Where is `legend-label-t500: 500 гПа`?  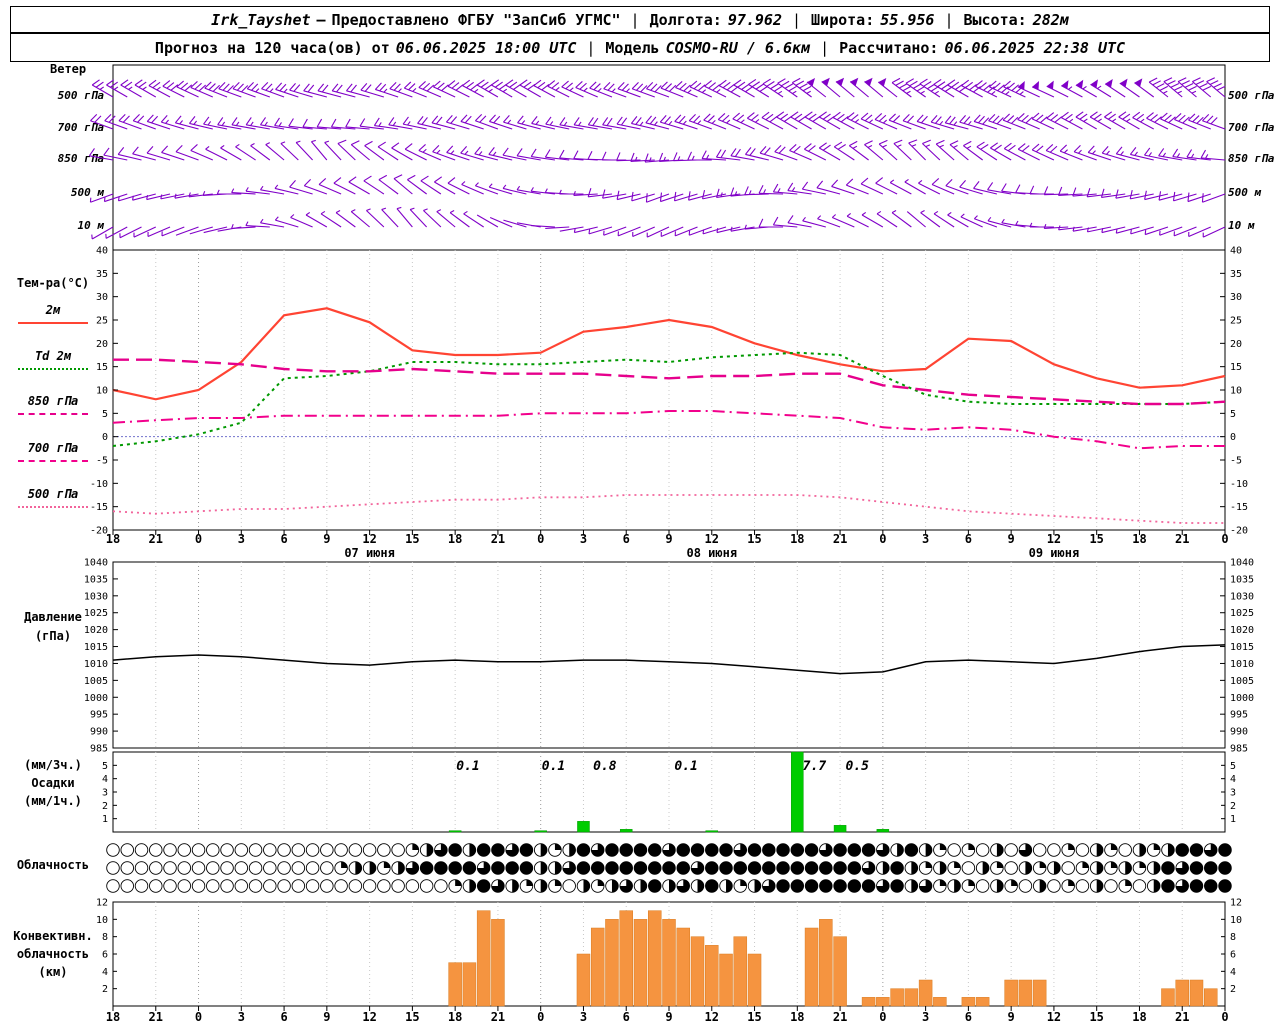
legend-label-t500: 500 гПа is located at coordinates (53, 494).